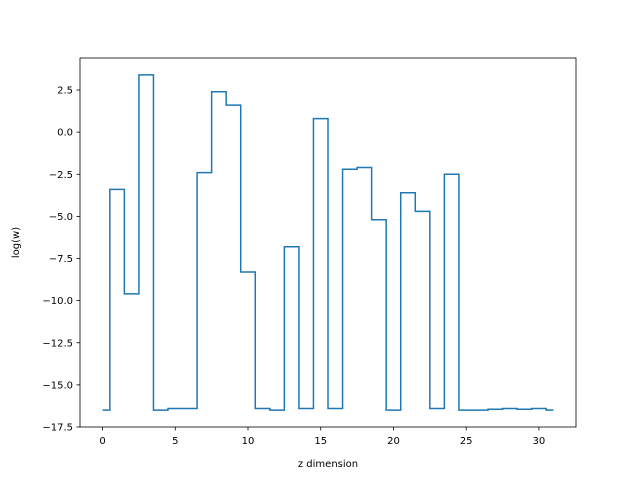  Describe the element at coordinates (65, 91) in the screenshot. I see `y-tick-label: 2.5` at that location.